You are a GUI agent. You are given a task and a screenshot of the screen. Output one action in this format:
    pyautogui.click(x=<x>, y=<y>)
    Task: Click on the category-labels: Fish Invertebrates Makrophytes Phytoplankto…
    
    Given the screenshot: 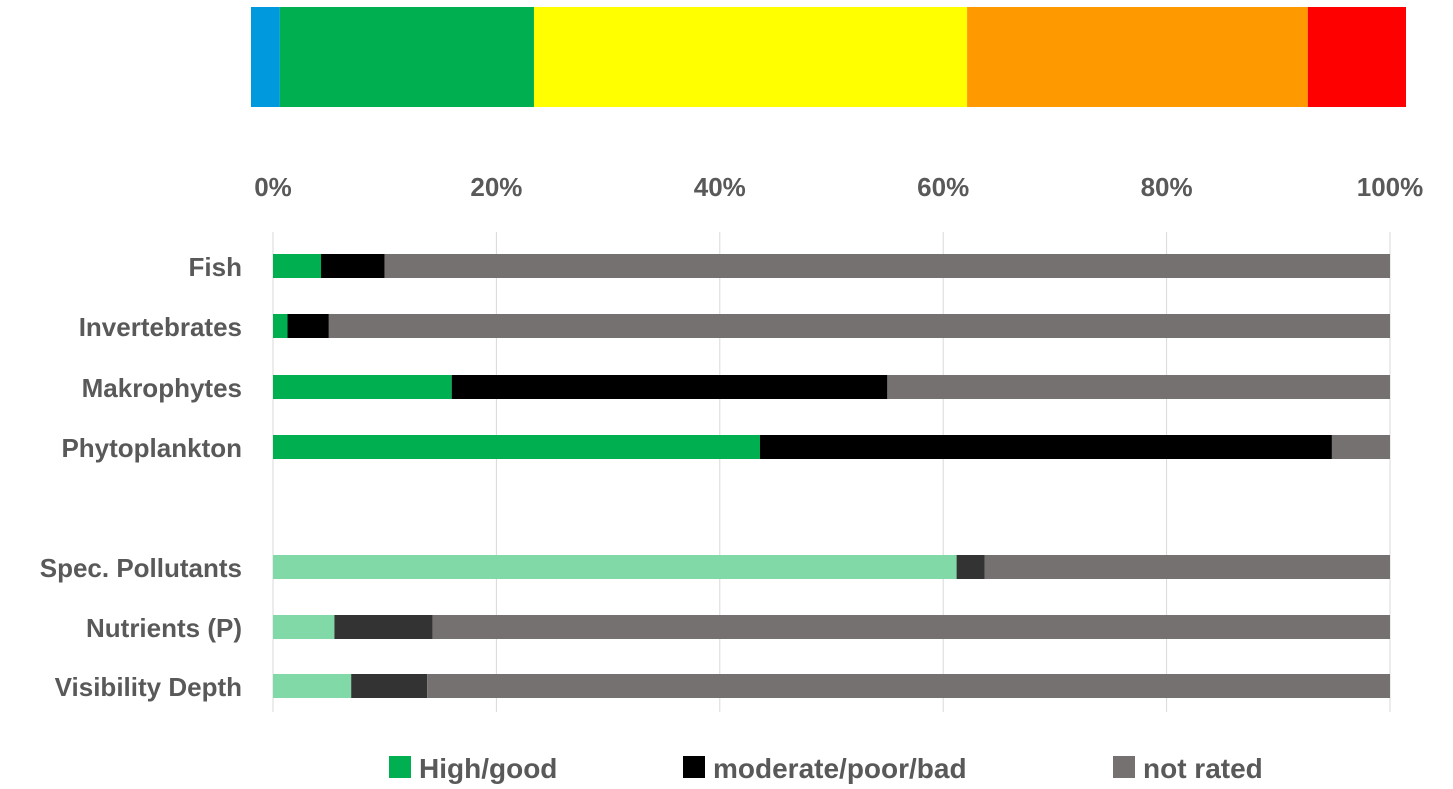 What is the action you would take?
    pyautogui.click(x=141, y=477)
    